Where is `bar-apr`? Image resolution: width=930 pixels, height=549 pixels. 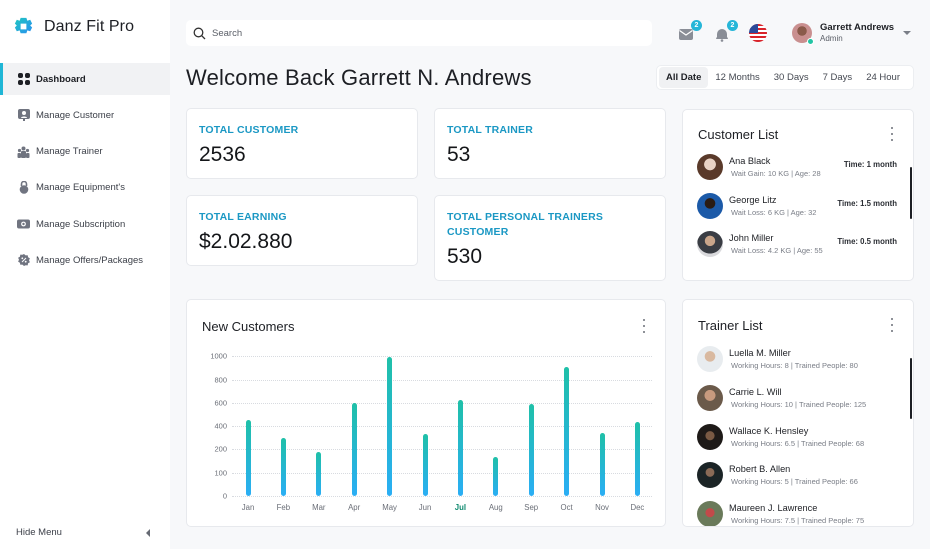 bar-apr is located at coordinates (354, 449).